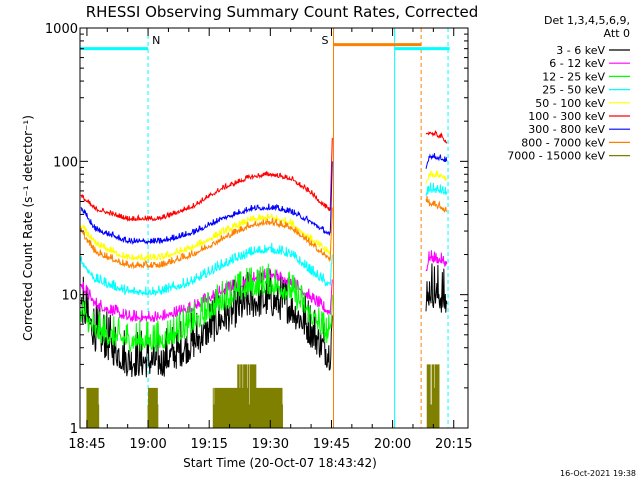 The width and height of the screenshot is (640, 480). I want to click on legend-label-4: 50 - 100 keV, so click(570, 103).